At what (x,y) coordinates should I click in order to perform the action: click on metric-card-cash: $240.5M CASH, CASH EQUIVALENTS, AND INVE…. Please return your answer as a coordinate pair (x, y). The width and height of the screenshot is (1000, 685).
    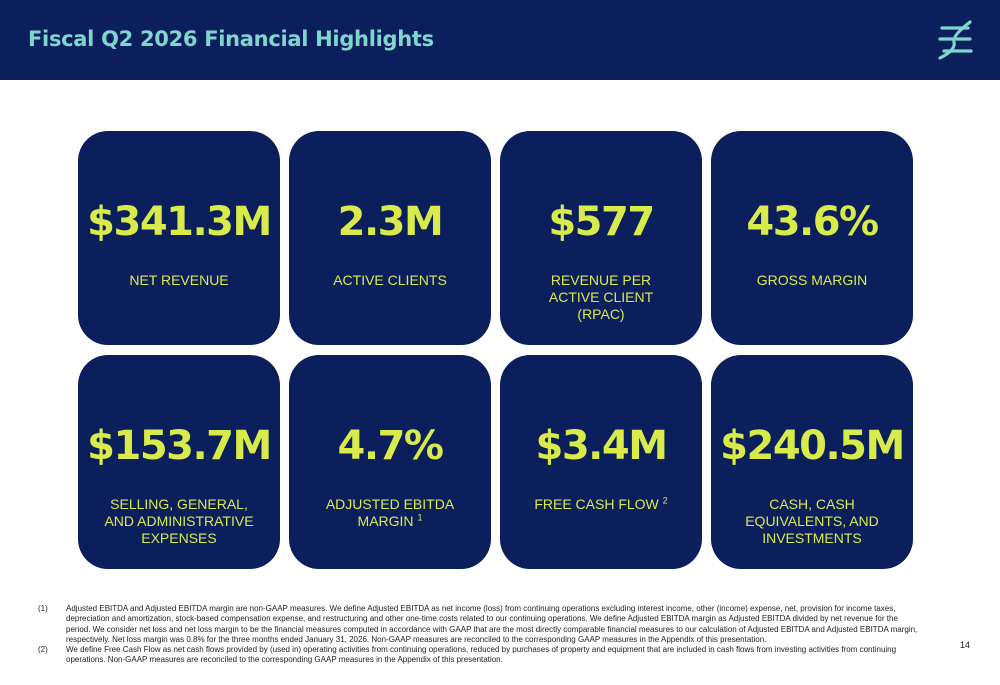
    Looking at the image, I should click on (812, 462).